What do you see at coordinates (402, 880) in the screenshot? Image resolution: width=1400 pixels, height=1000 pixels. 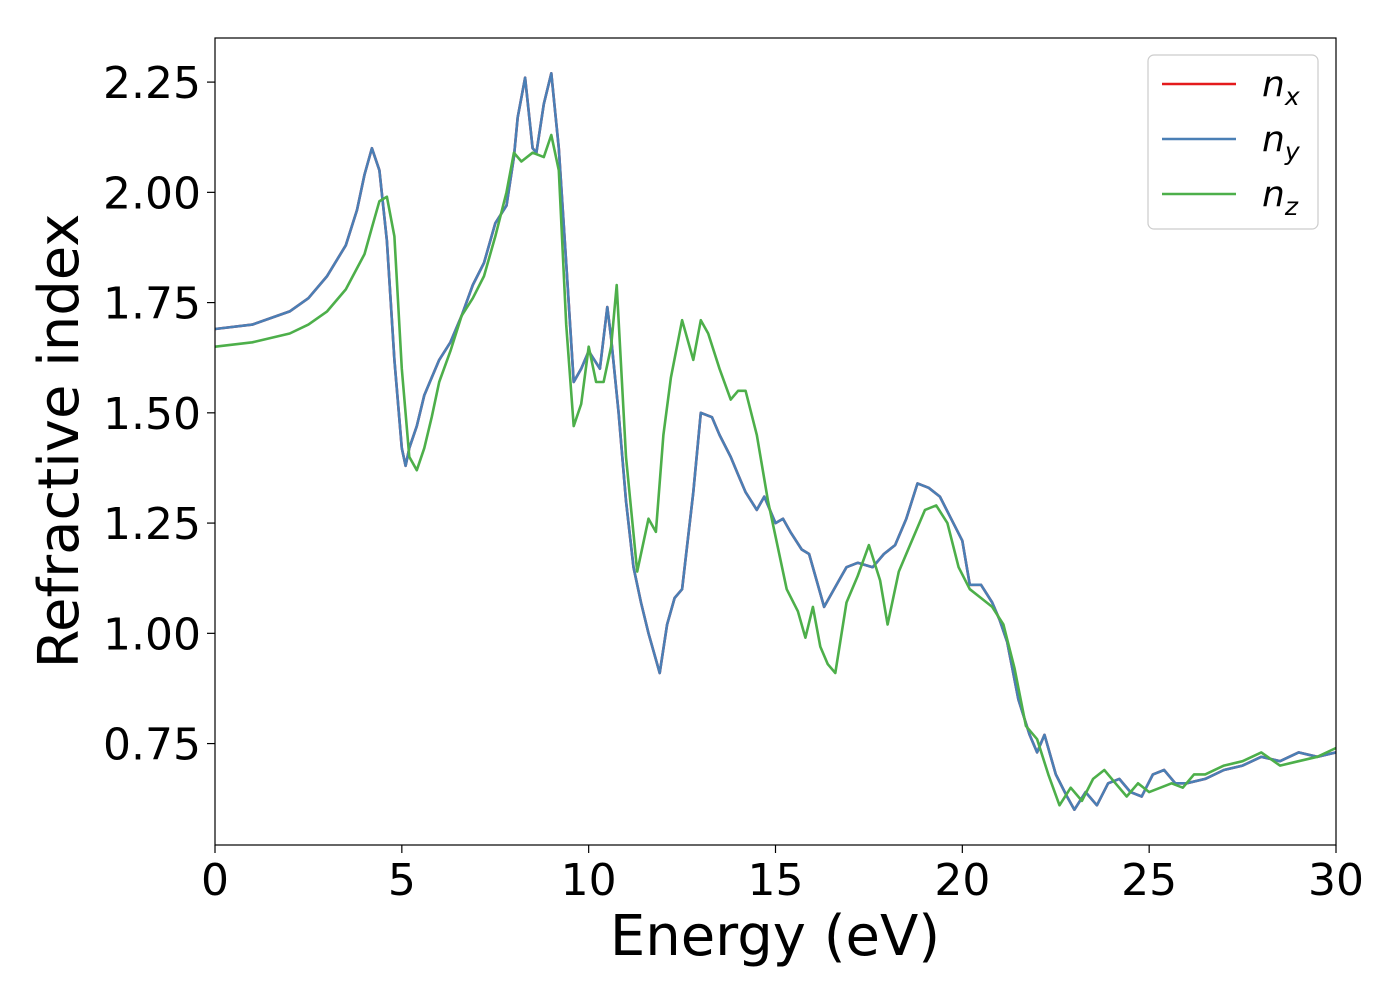 I see `x-tick-label: 5` at bounding box center [402, 880].